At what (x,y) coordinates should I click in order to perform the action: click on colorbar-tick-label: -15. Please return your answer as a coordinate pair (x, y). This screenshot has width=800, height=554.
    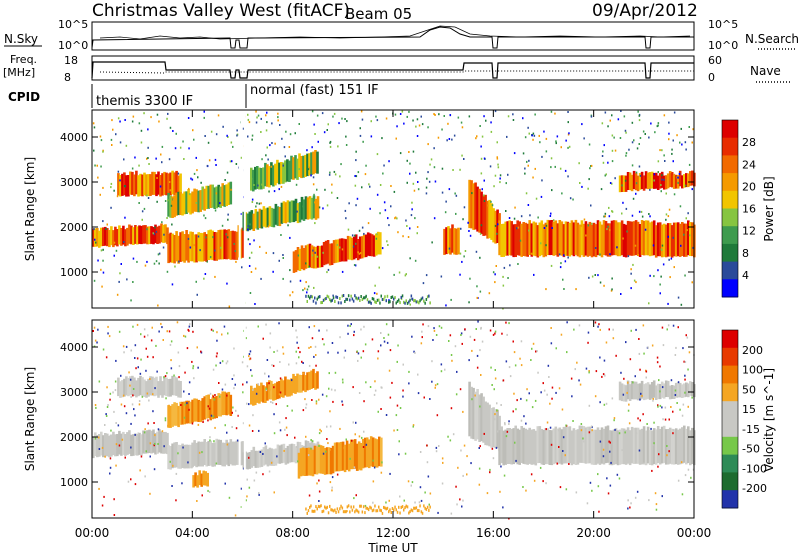
    Looking at the image, I should click on (751, 429).